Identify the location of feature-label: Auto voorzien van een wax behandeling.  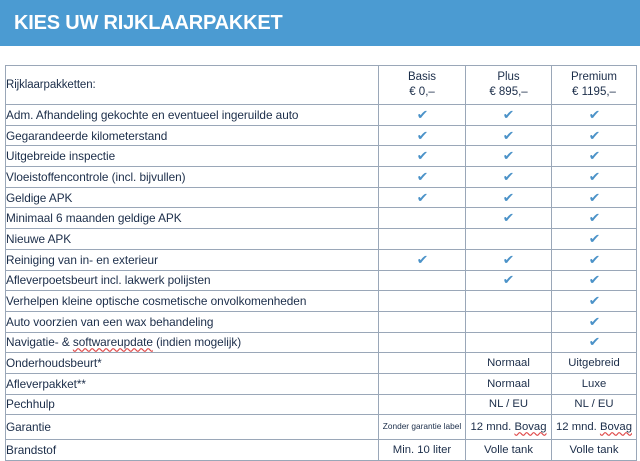
(192, 321).